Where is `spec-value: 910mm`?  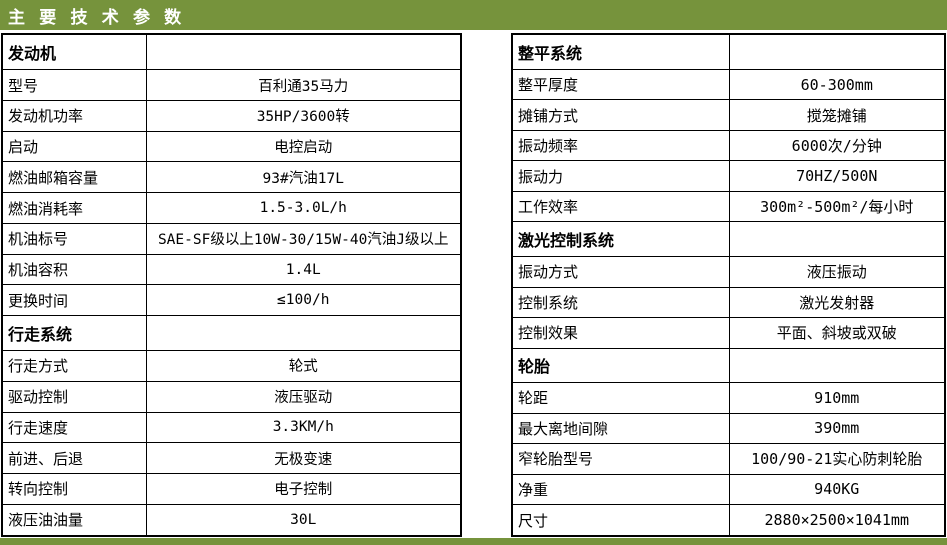
spec-value: 910mm is located at coordinates (837, 398).